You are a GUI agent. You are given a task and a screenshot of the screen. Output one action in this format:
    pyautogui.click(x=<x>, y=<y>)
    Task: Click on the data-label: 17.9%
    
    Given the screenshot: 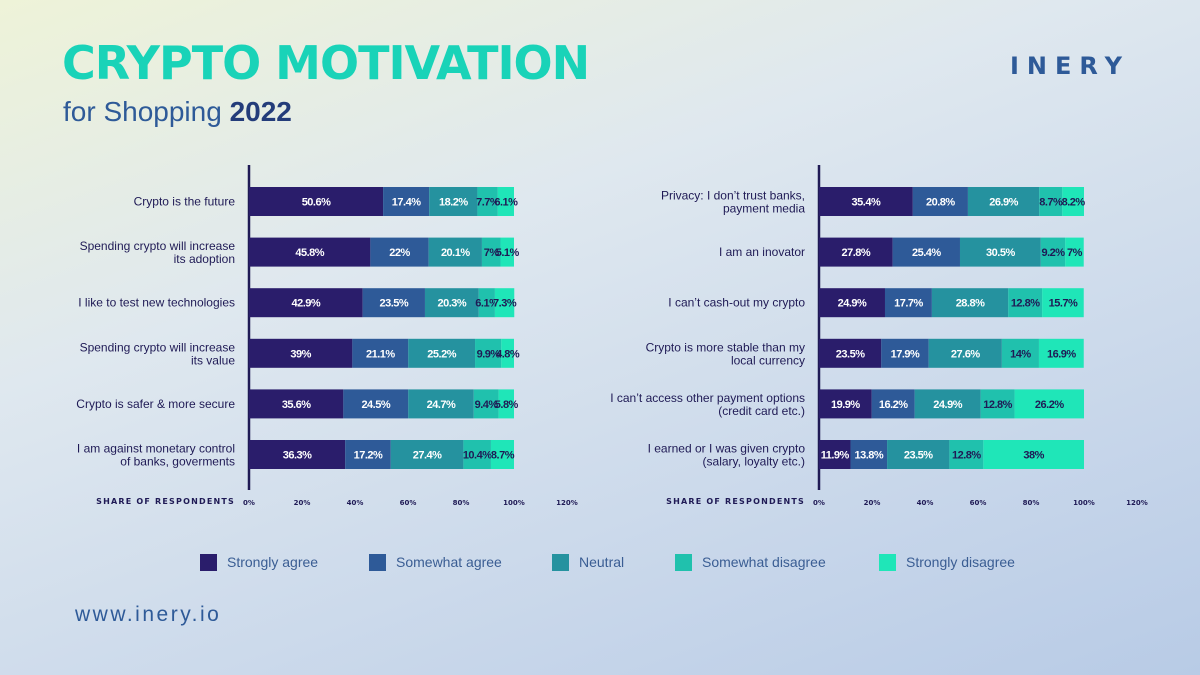 What is the action you would take?
    pyautogui.click(x=905, y=354)
    